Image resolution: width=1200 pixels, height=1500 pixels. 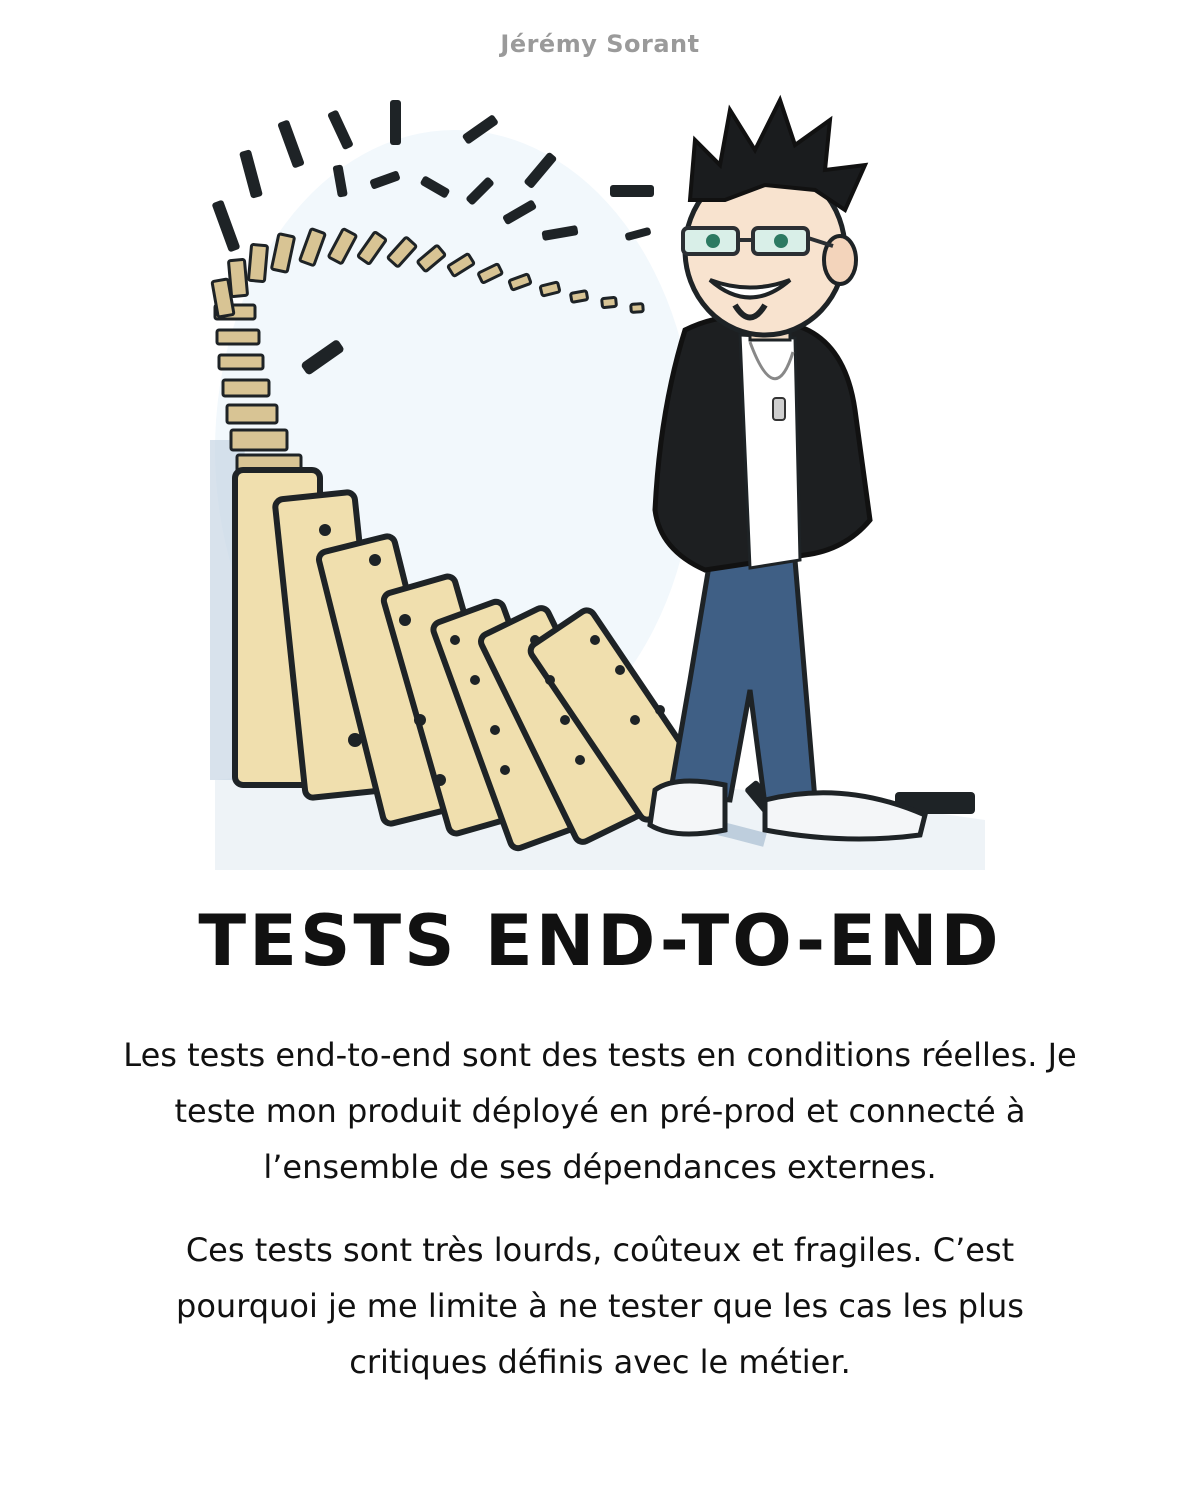 What do you see at coordinates (600, 44) in the screenshot?
I see `author-name: Jérémy Sorant` at bounding box center [600, 44].